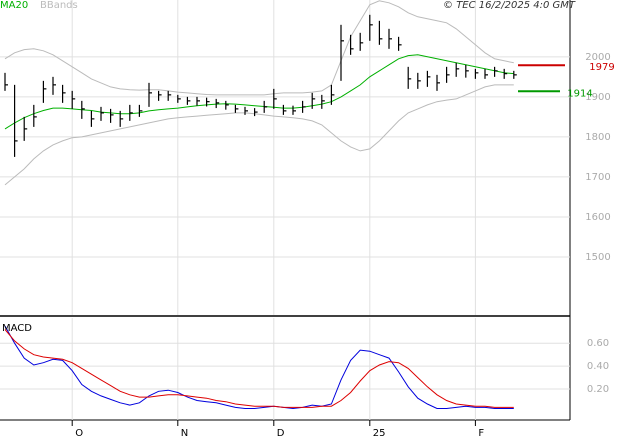 The image size is (627, 440). What do you see at coordinates (281, 433) in the screenshot?
I see `x-tick-label: D` at bounding box center [281, 433].